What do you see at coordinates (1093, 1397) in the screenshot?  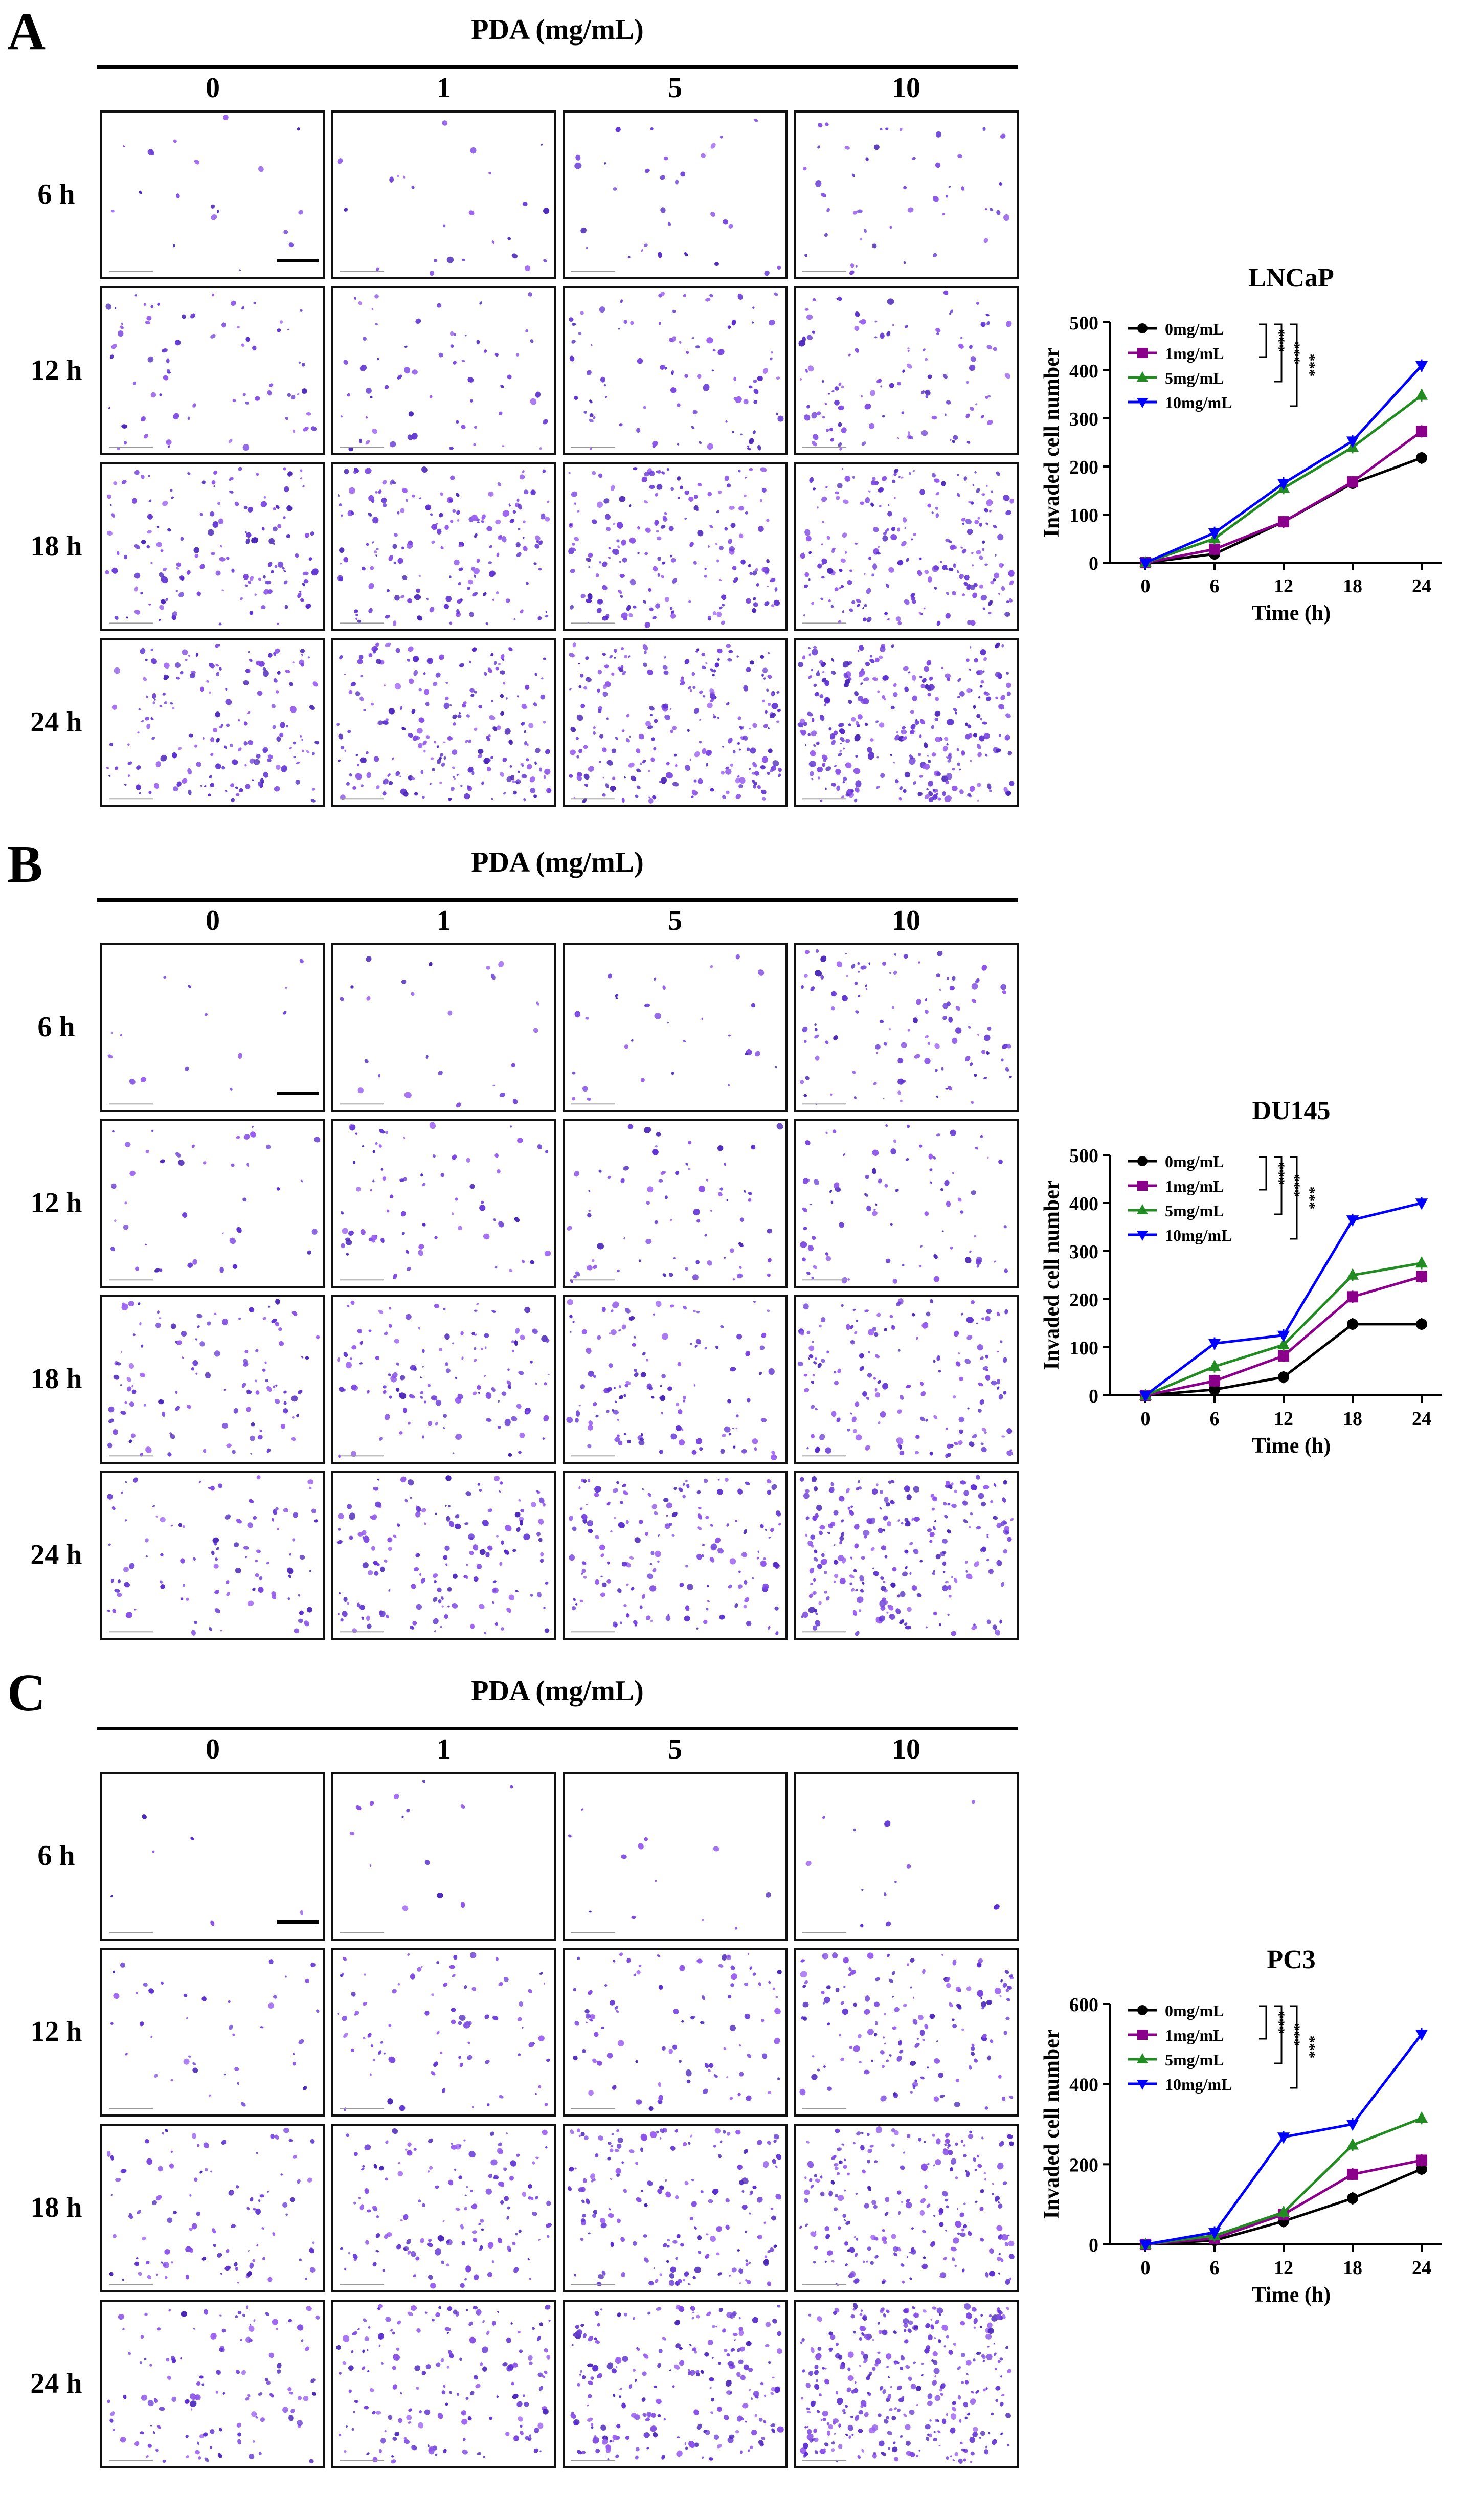 I see `y-tick-label: 0` at bounding box center [1093, 1397].